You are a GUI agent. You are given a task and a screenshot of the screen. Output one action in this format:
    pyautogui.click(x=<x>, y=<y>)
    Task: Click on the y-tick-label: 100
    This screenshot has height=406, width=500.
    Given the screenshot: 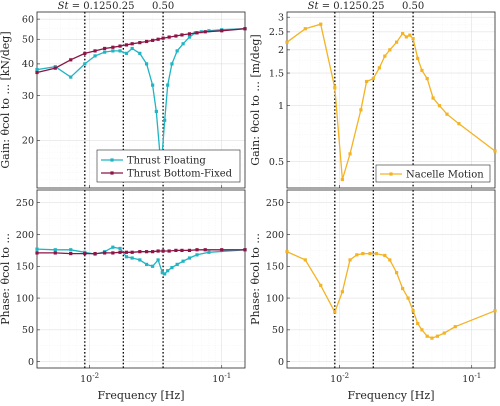 What is the action you would take?
    pyautogui.click(x=275, y=298)
    